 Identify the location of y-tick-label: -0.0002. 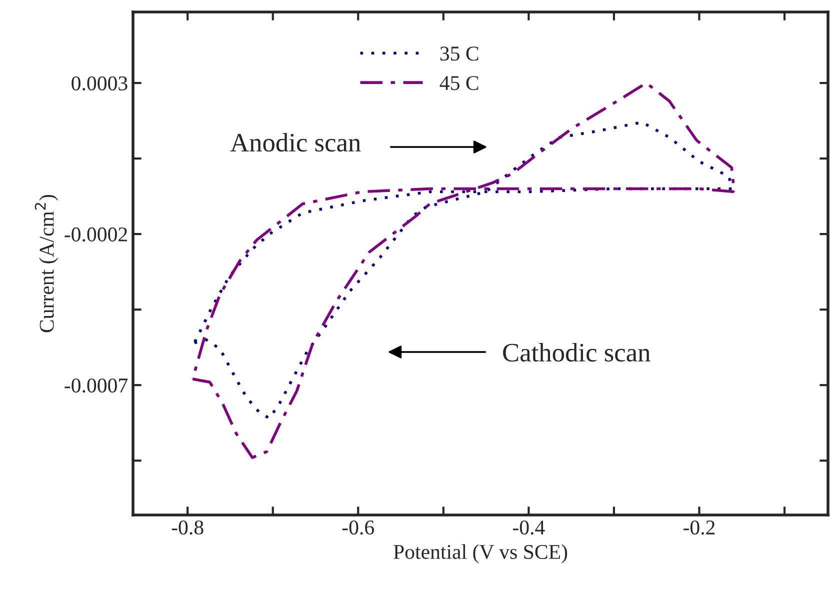
(95, 234).